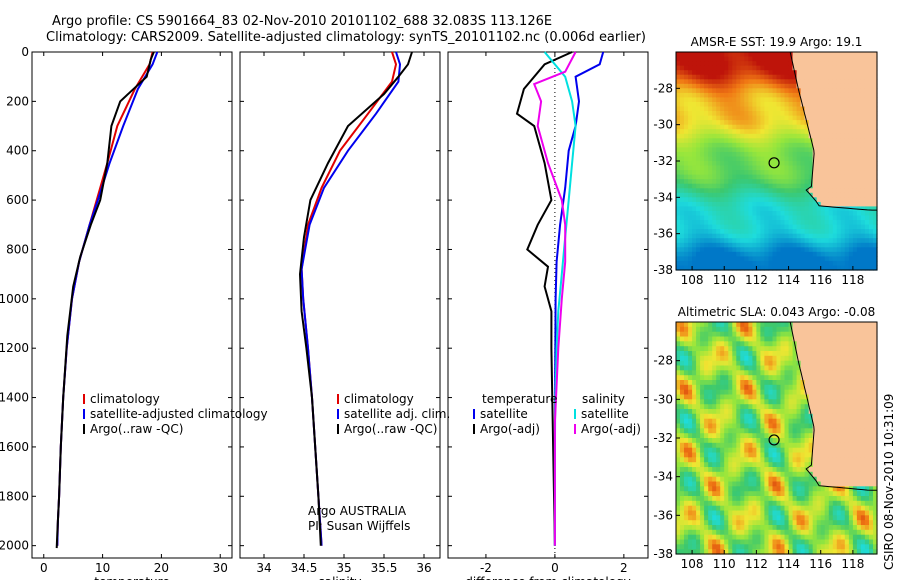 This screenshot has height=580, width=900. Describe the element at coordinates (624, 568) in the screenshot. I see `x-tick-label: 2` at that location.